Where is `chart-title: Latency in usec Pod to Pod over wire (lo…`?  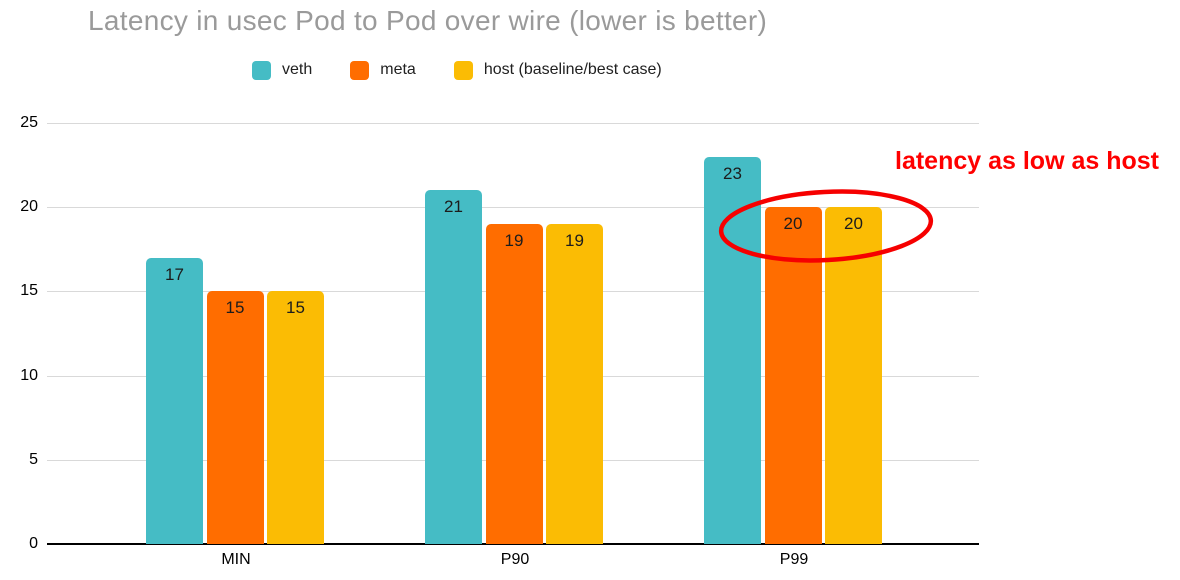 chart-title: Latency in usec Pod to Pod over wire (lo… is located at coordinates (428, 20).